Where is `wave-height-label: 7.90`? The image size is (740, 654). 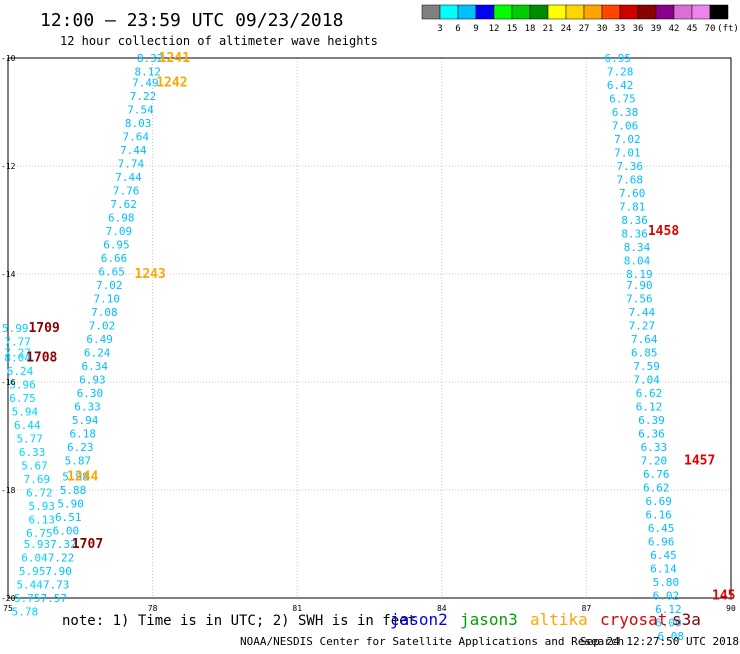 wave-height-label: 7.90 is located at coordinates (58, 571).